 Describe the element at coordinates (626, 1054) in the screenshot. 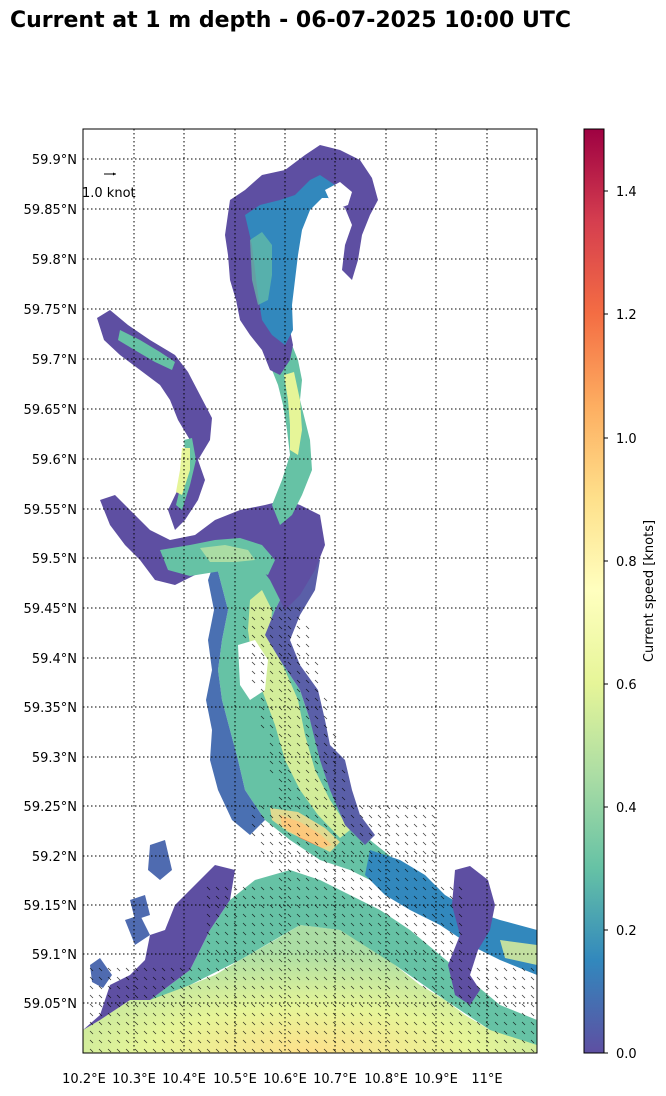

I see `colorbar-tick-label: 0.0` at that location.